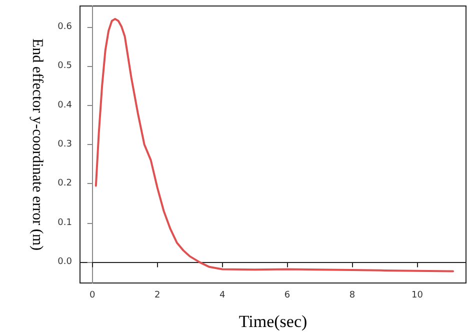 The width and height of the screenshot is (474, 335). What do you see at coordinates (65, 27) in the screenshot?
I see `y-tick-label: 0.6` at bounding box center [65, 27].